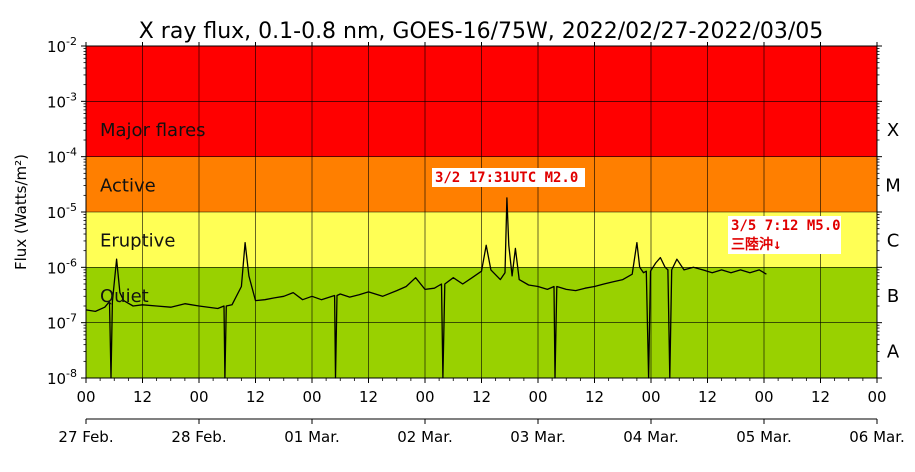 This screenshot has width=915, height=472. I want to click on y-tick-label: 10⁻⁵, so click(62, 211).